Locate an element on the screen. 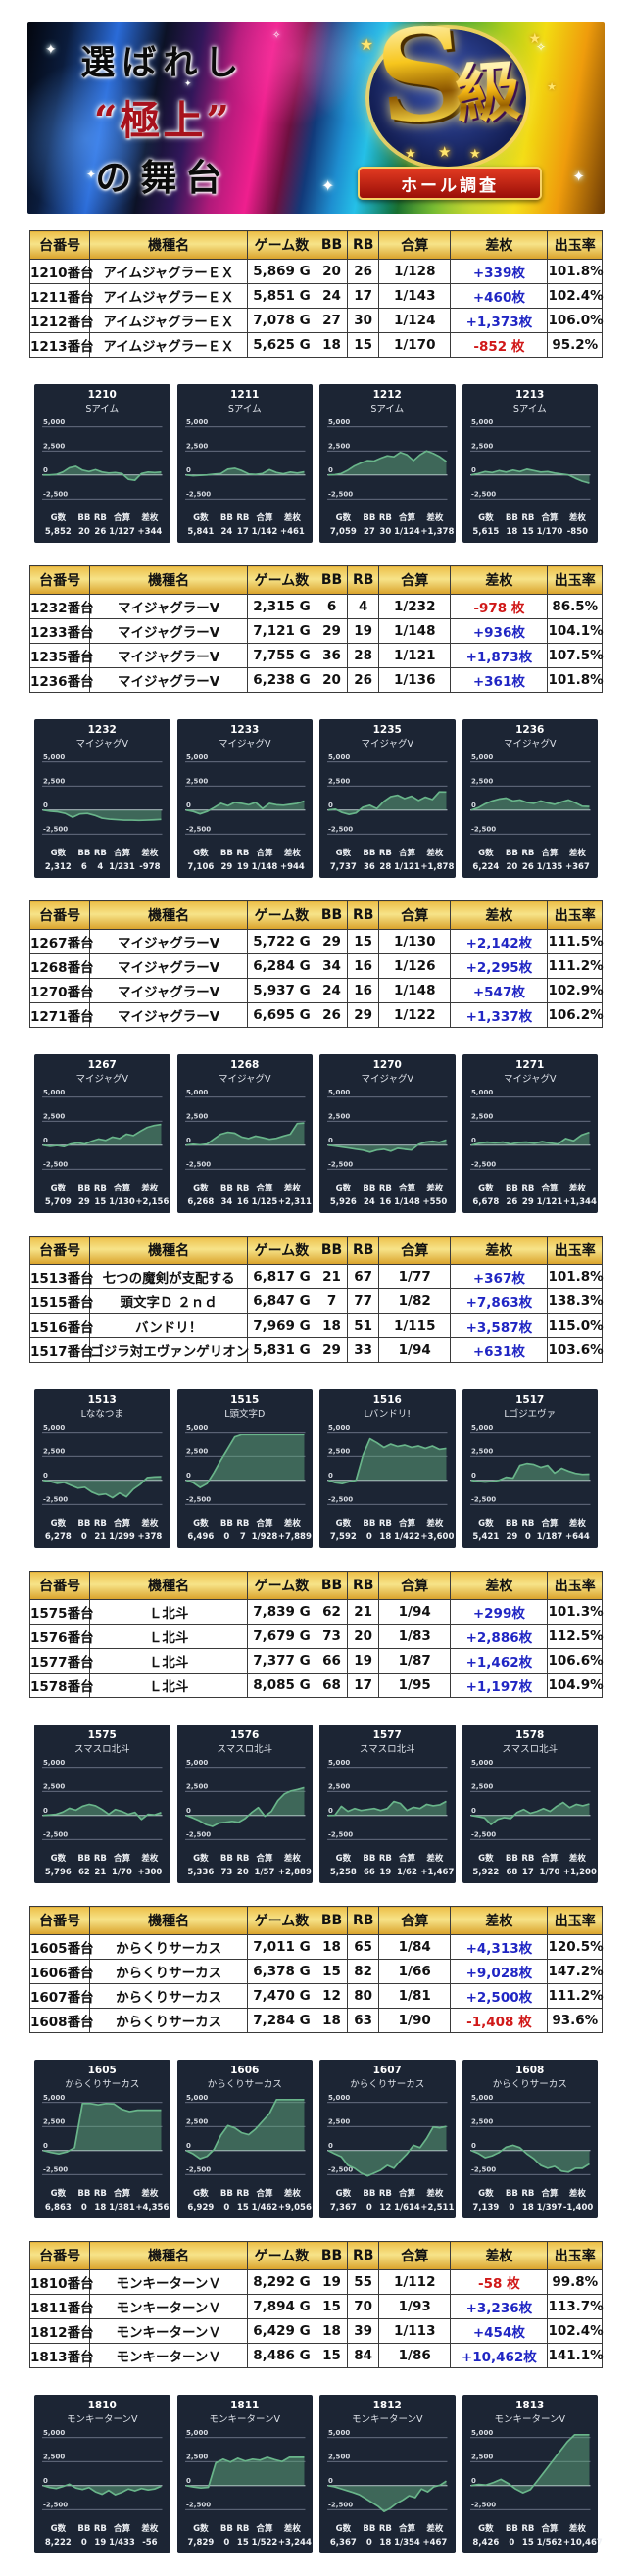  sparkle-icon: ✦ is located at coordinates (579, 176).